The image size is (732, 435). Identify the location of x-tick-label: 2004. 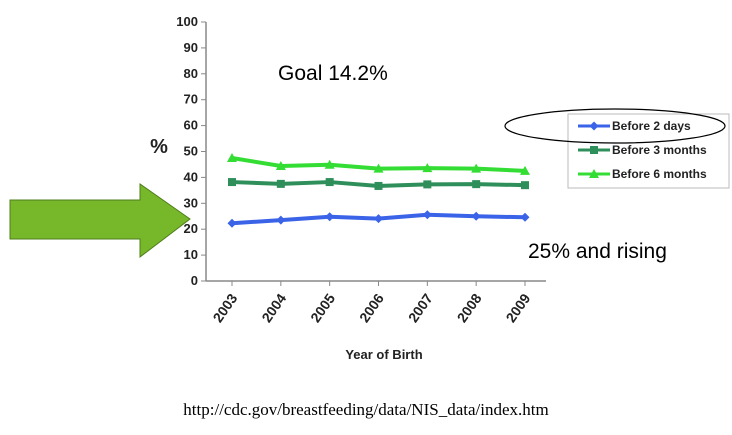
(273, 307).